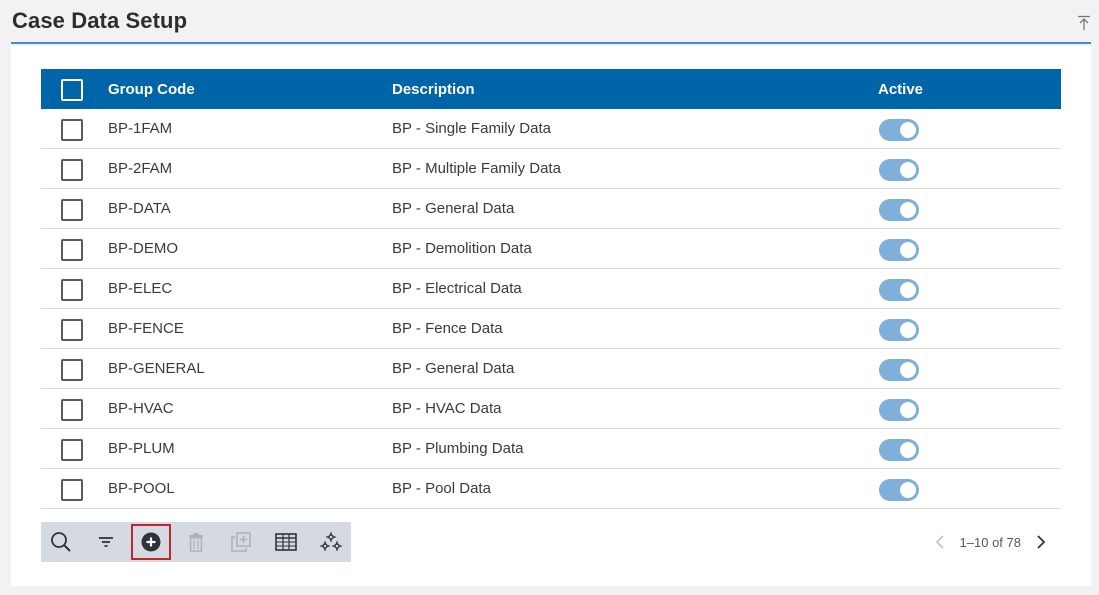 The height and width of the screenshot is (595, 1099). What do you see at coordinates (551, 449) in the screenshot?
I see `table-row: BP-PLUM BP - Plumbing Data` at bounding box center [551, 449].